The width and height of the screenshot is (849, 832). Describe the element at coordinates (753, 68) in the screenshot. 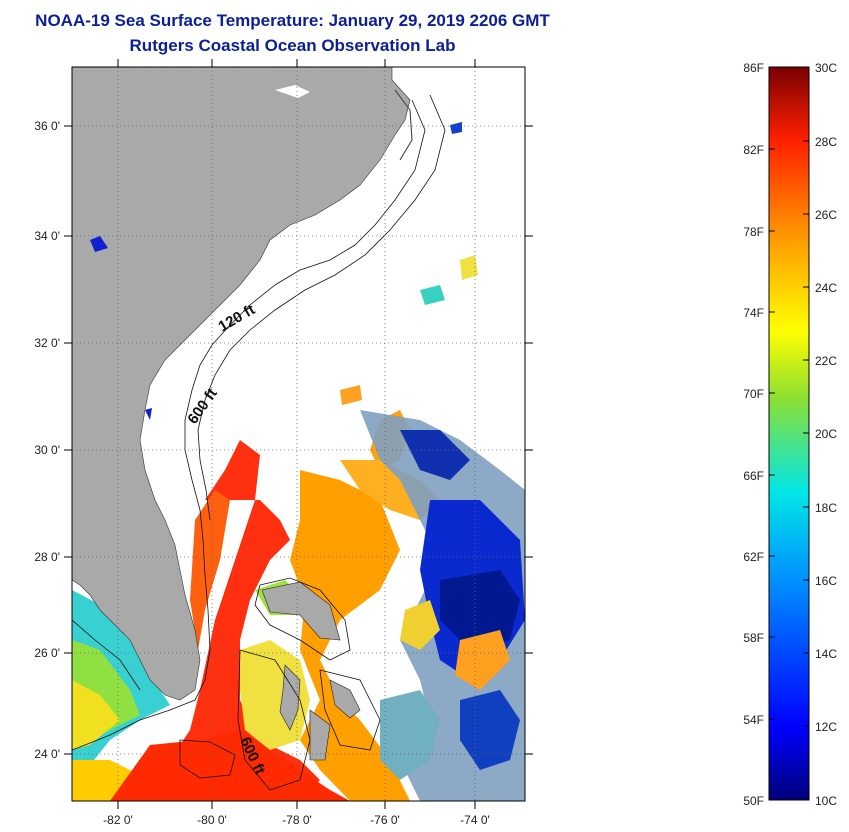

I see `colorbar-f-label: 86F` at that location.